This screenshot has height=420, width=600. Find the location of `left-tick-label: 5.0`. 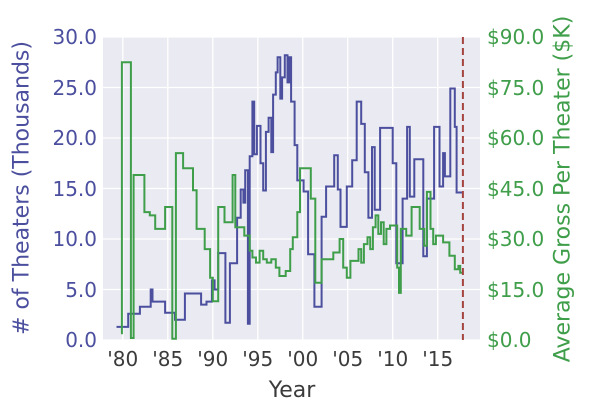

left-tick-label: 5.0 is located at coordinates (81, 289).